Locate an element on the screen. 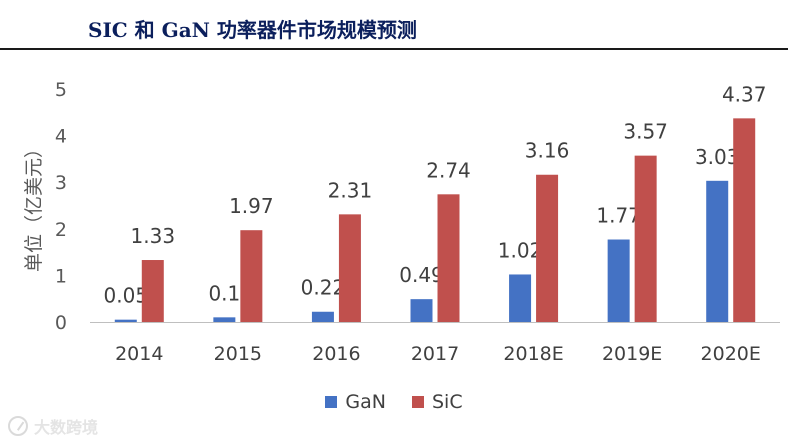 The width and height of the screenshot is (788, 441). data-label-sic: 1.33 is located at coordinates (153, 236).